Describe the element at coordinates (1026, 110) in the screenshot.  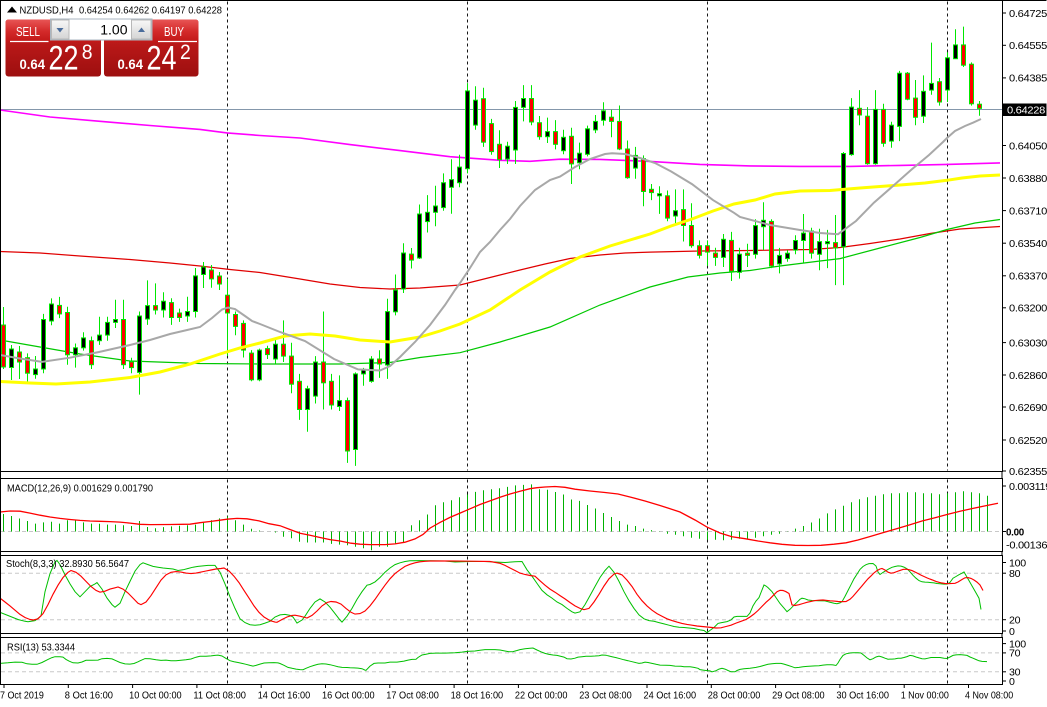
I see `svg-text: 0.64228` at that location.